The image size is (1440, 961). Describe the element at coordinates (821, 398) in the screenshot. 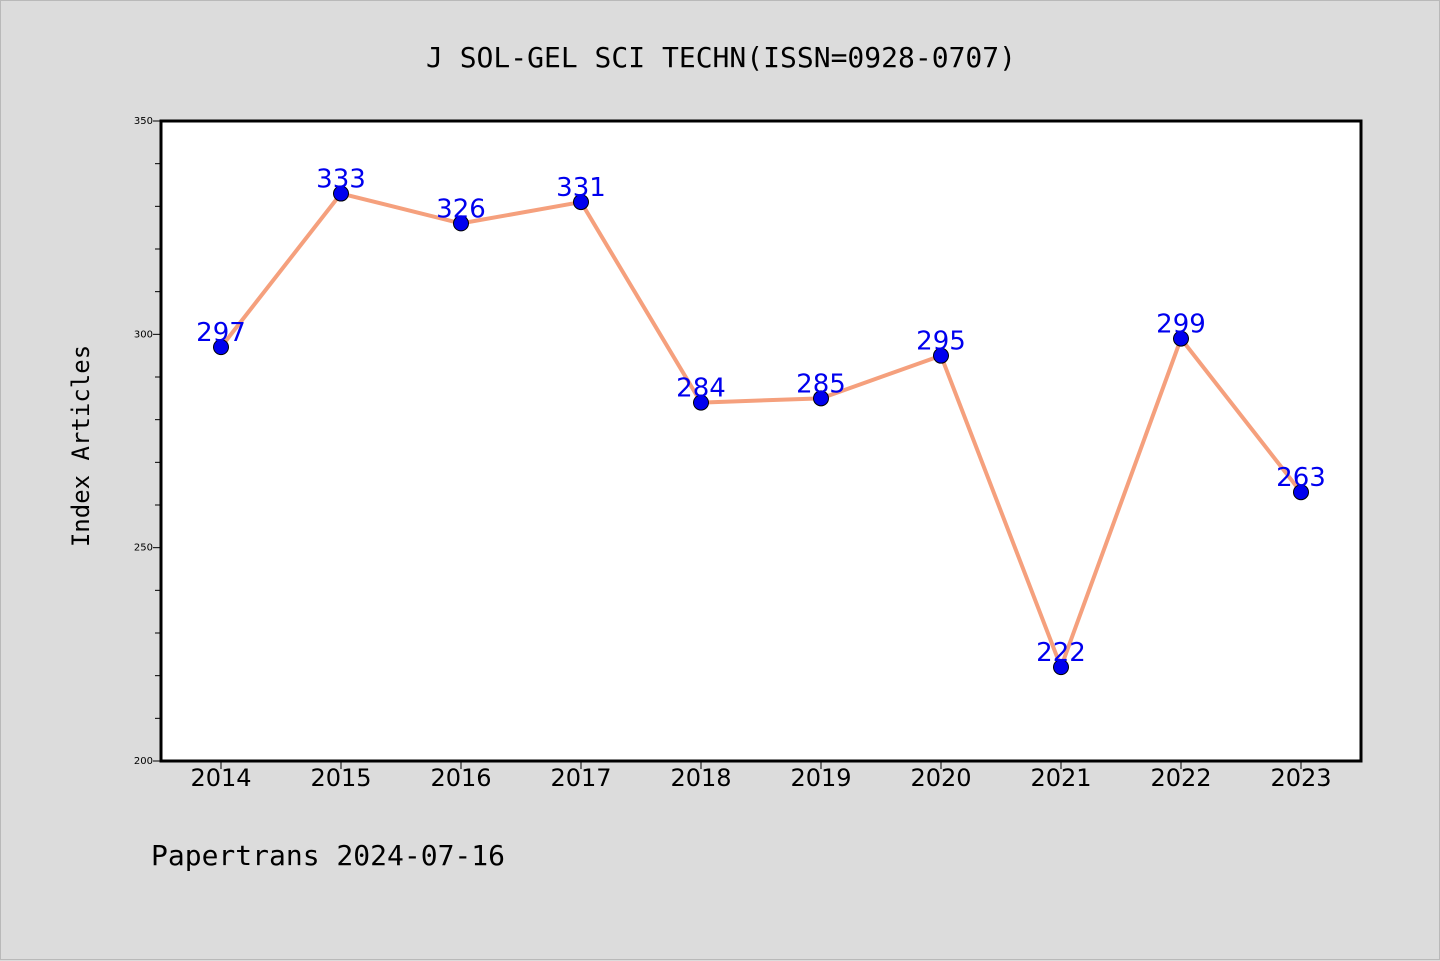

I see `data-point-2019` at that location.